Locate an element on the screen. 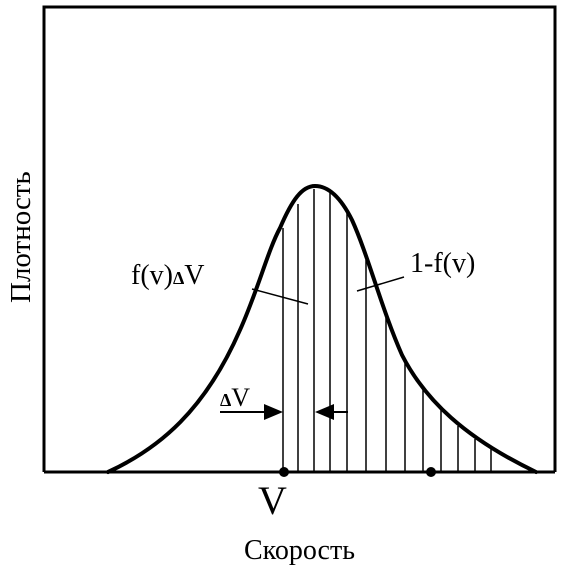 Image resolution: width=571 pixels, height=572 pixels. v-point-marker is located at coordinates (284, 472).